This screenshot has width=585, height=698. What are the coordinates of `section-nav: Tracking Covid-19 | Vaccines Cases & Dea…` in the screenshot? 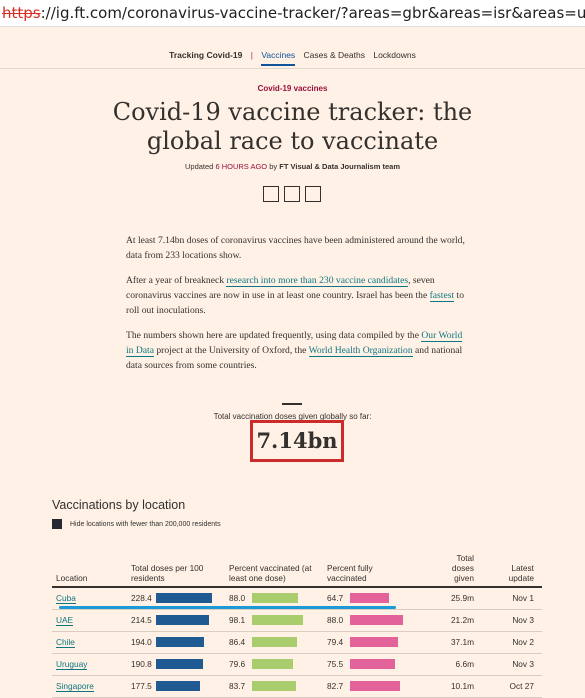 It's located at (292, 55).